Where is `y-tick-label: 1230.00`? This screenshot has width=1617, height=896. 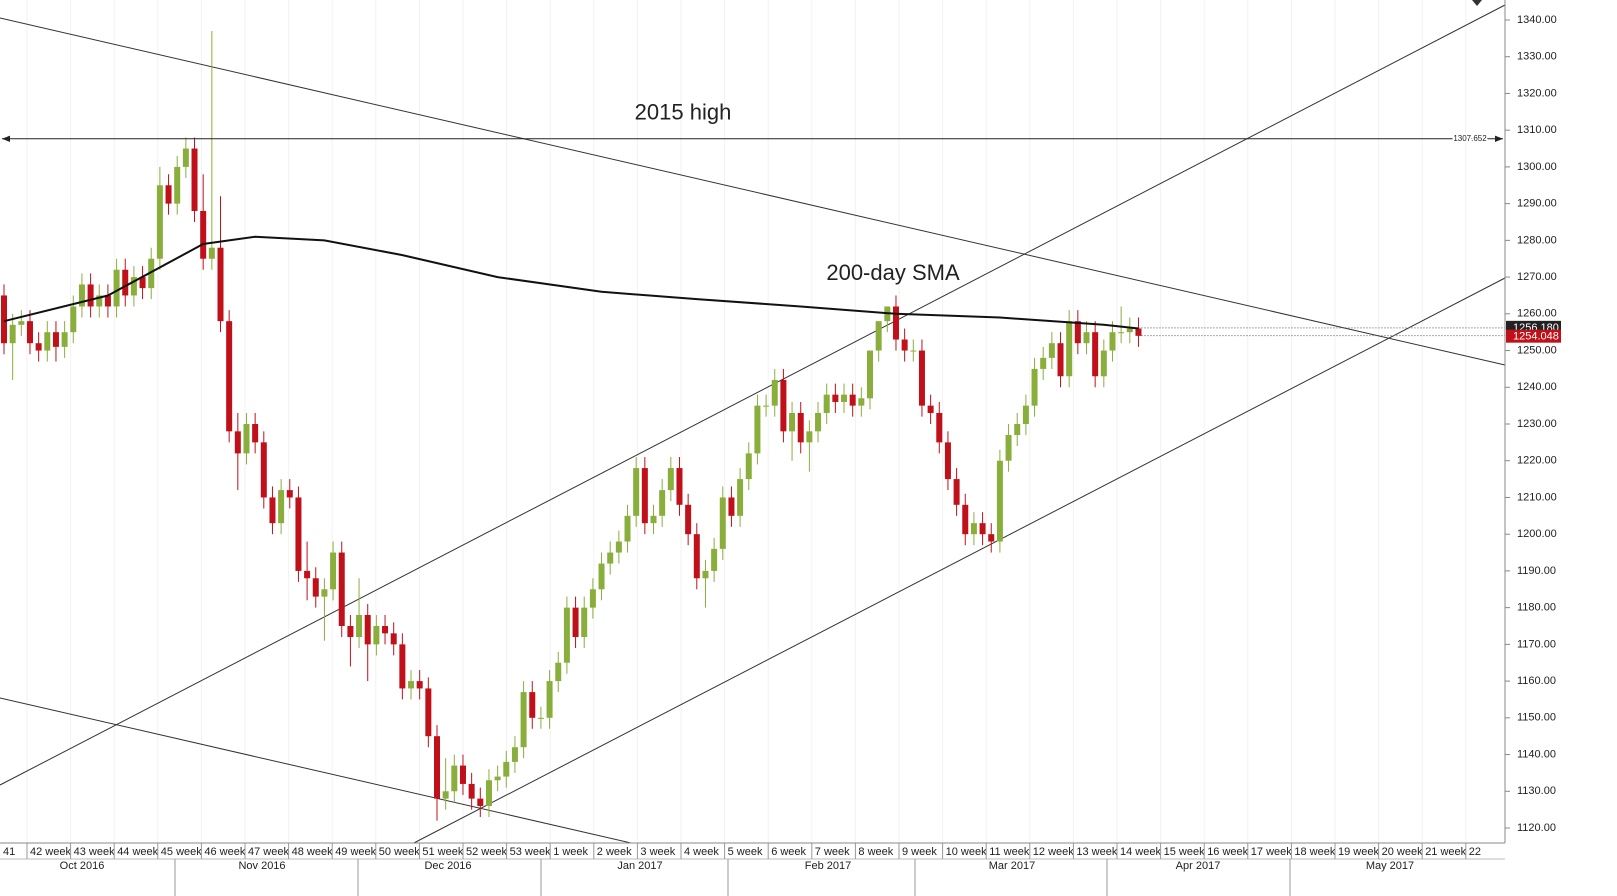 y-tick-label: 1230.00 is located at coordinates (1537, 424).